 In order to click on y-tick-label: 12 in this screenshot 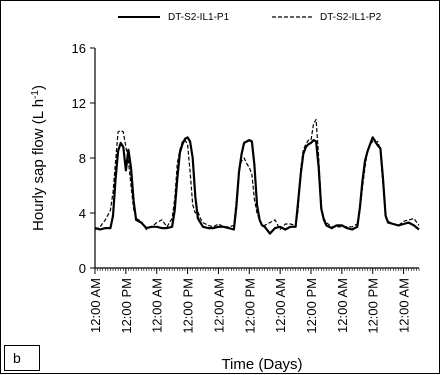, I will do `click(79, 103)`.